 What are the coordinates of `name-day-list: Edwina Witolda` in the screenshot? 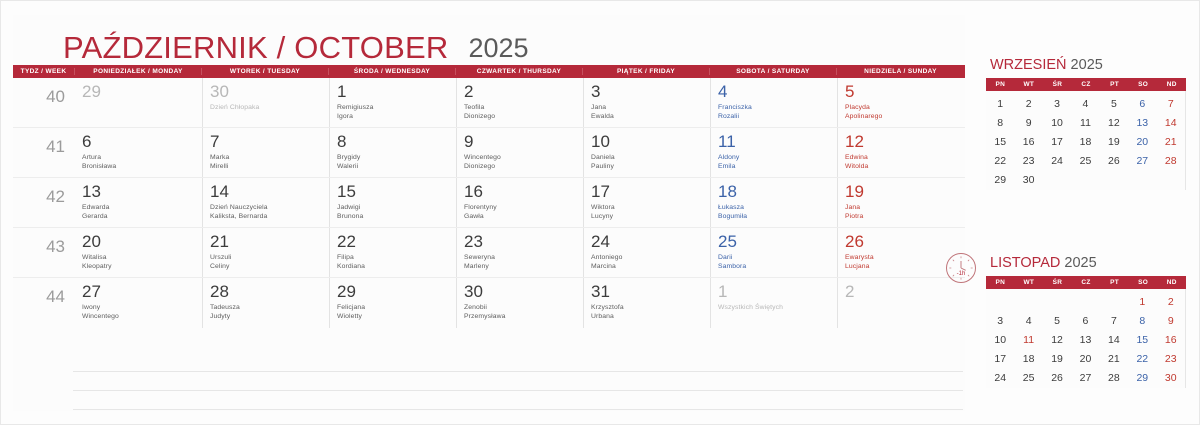 It's located at (901, 162).